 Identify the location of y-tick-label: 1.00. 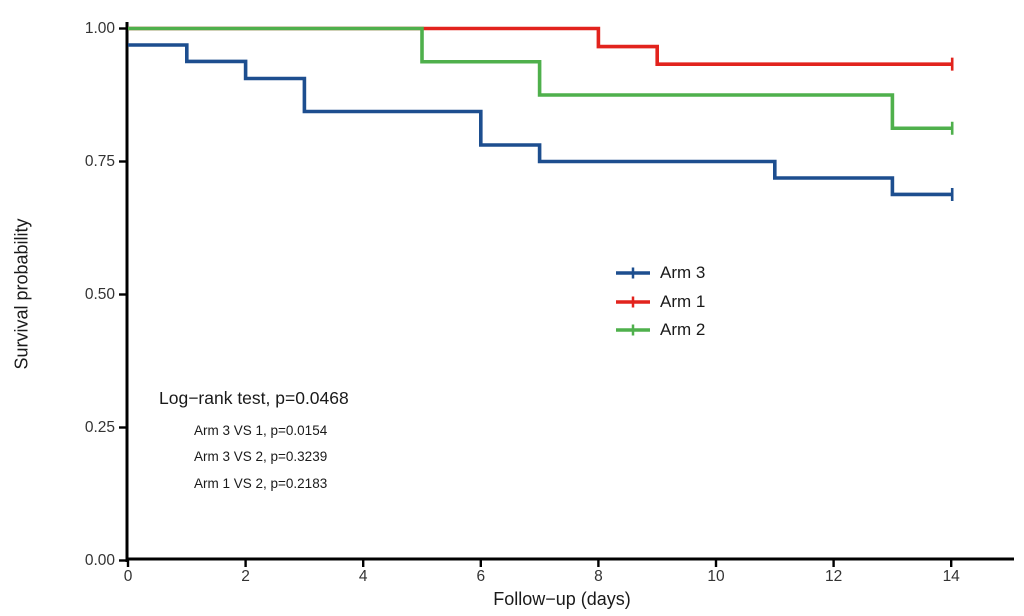
(99, 28).